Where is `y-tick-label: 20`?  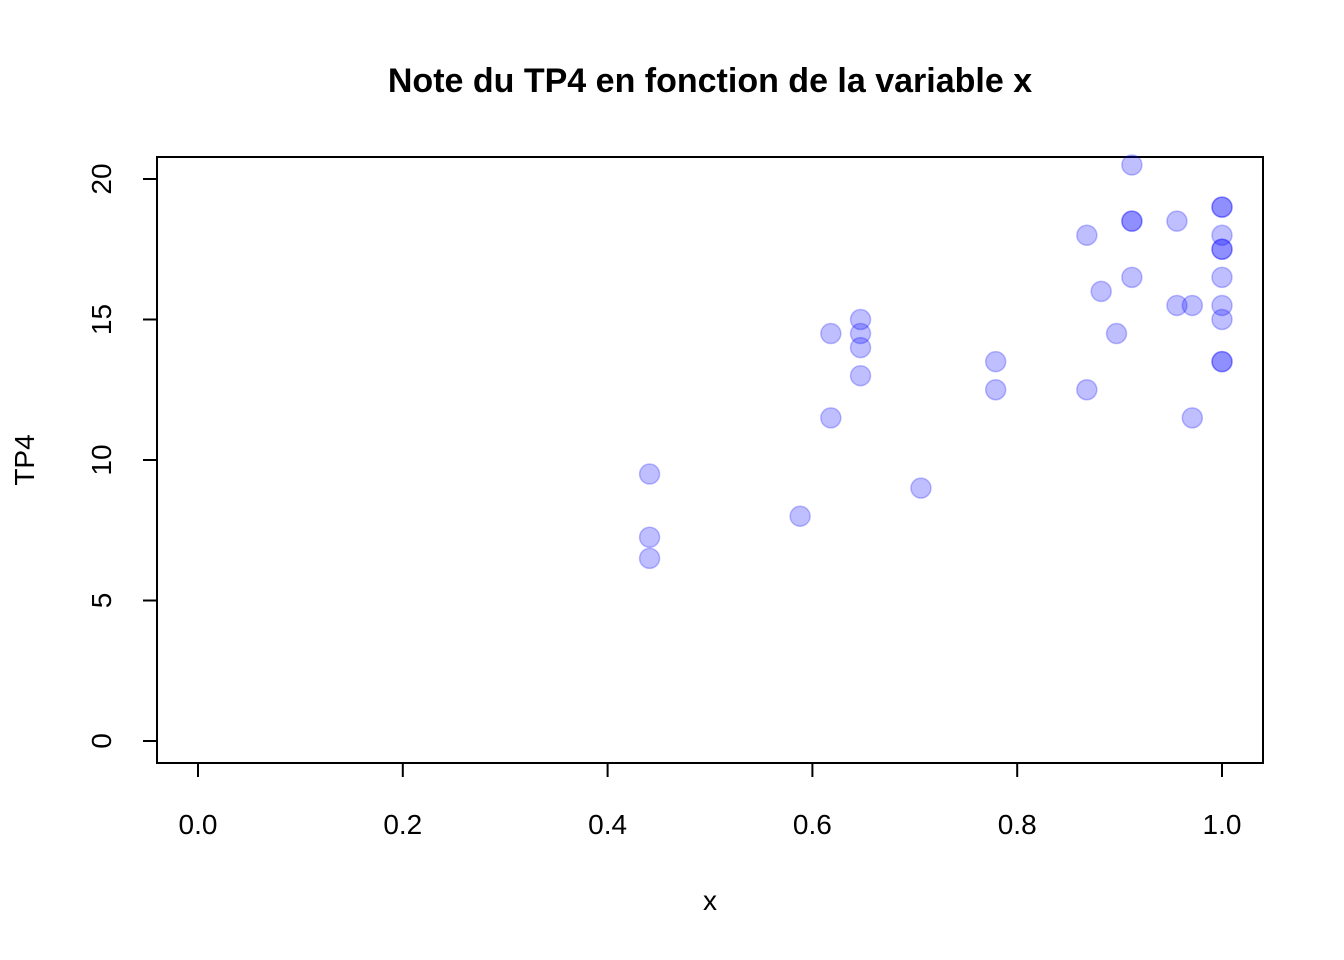 y-tick-label: 20 is located at coordinates (101, 178).